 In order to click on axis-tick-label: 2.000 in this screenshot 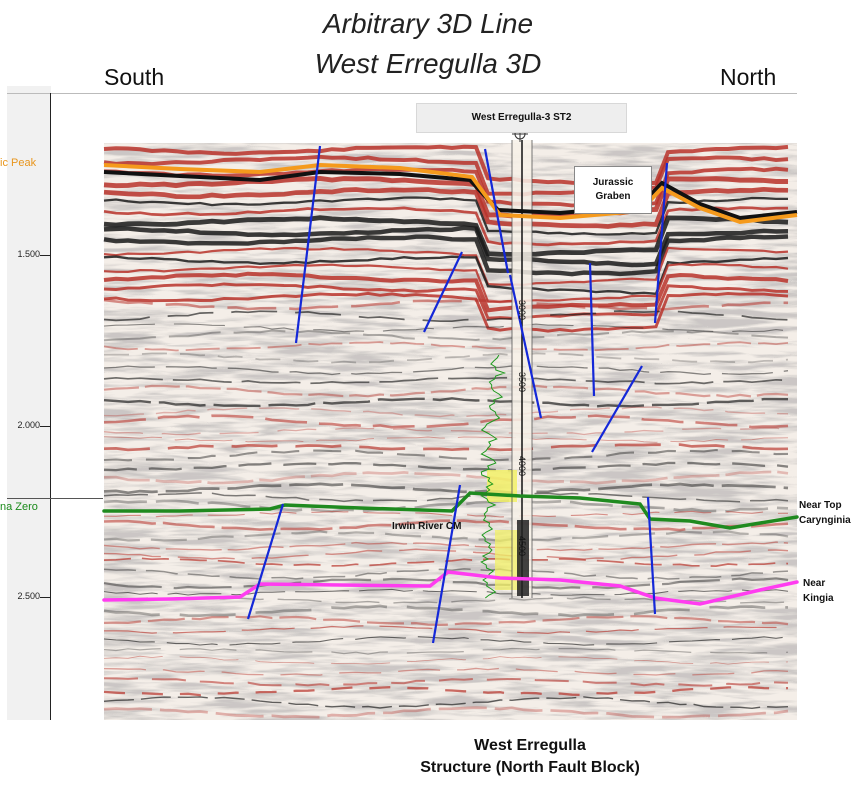, I will do `click(28, 425)`.